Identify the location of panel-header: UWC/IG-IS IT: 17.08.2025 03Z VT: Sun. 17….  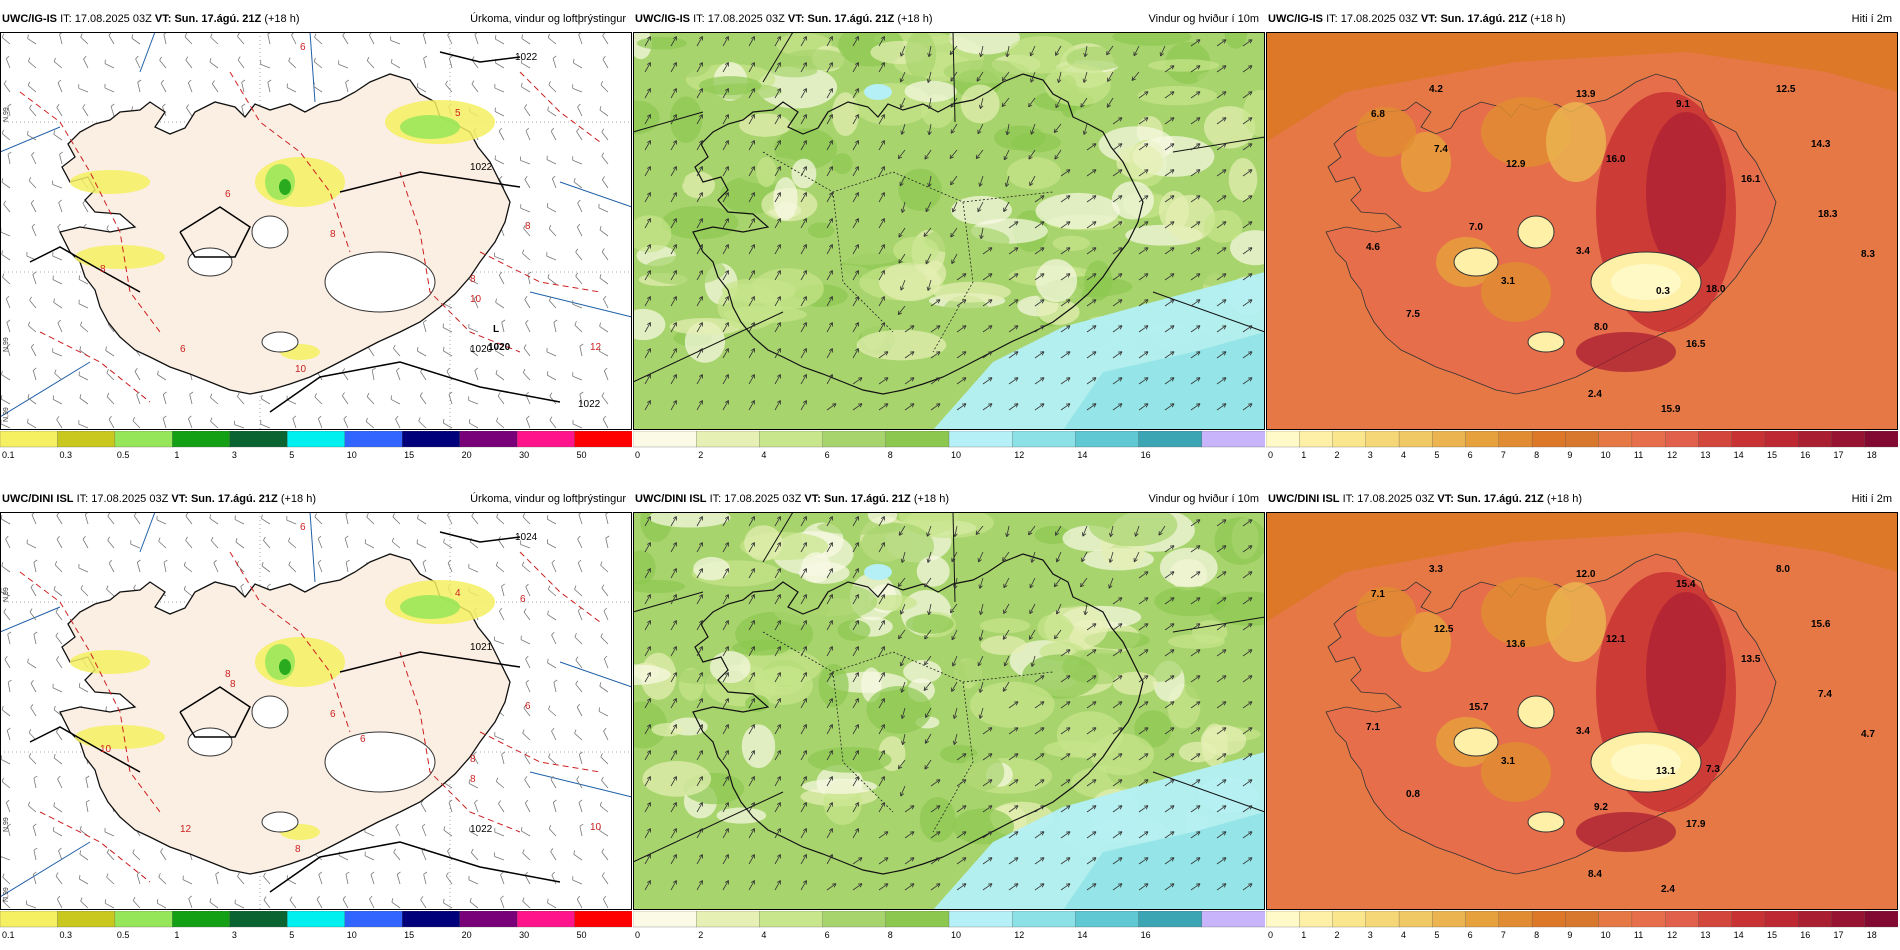
(949, 19).